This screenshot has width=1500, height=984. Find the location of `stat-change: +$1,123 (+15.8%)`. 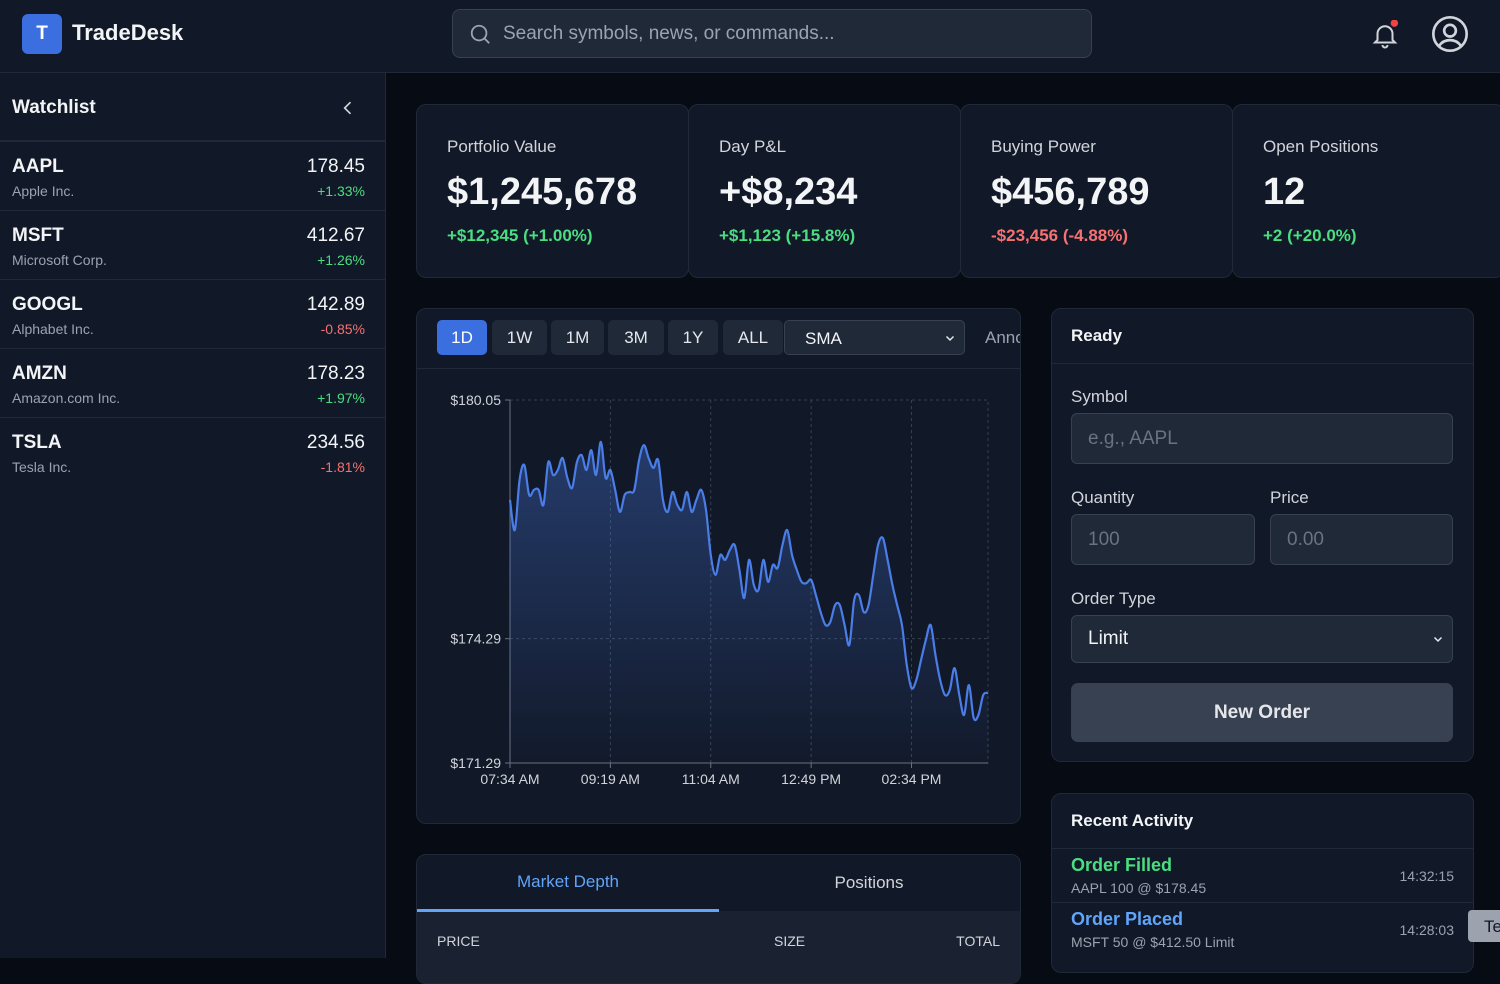

stat-change: +$1,123 (+15.8%) is located at coordinates (787, 235).